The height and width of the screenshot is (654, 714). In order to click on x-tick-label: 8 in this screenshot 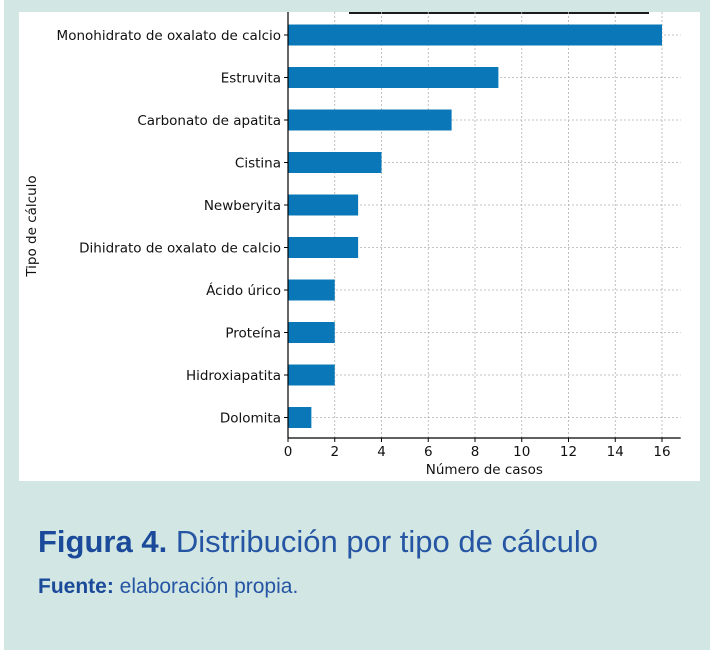, I will do `click(475, 452)`.